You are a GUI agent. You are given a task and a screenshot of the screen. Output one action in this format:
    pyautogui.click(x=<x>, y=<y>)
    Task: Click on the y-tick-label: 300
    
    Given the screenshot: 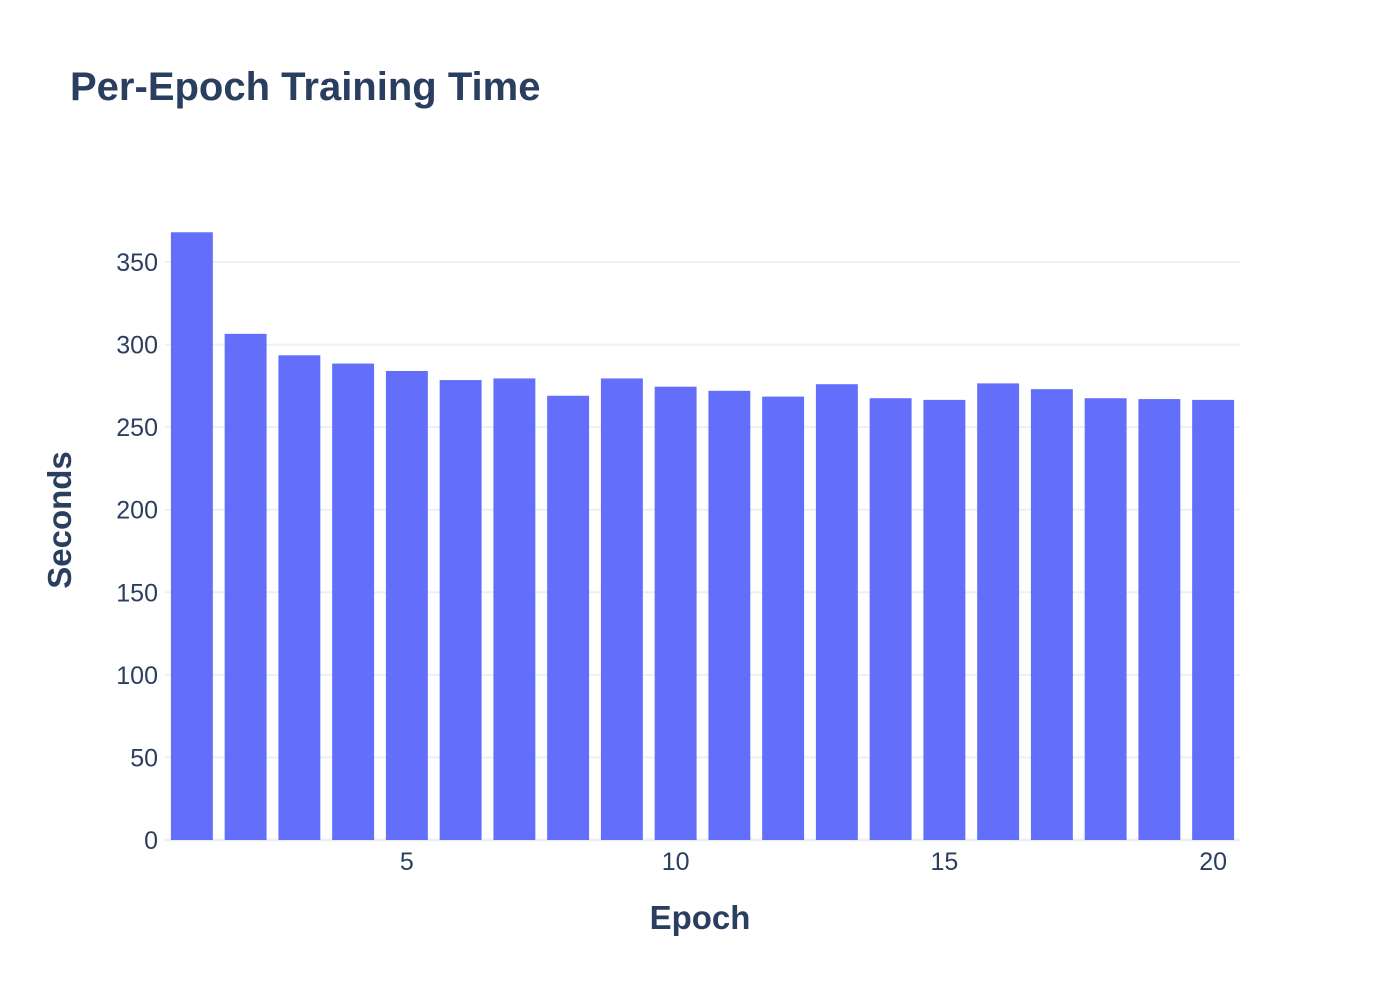 What is the action you would take?
    pyautogui.click(x=137, y=346)
    